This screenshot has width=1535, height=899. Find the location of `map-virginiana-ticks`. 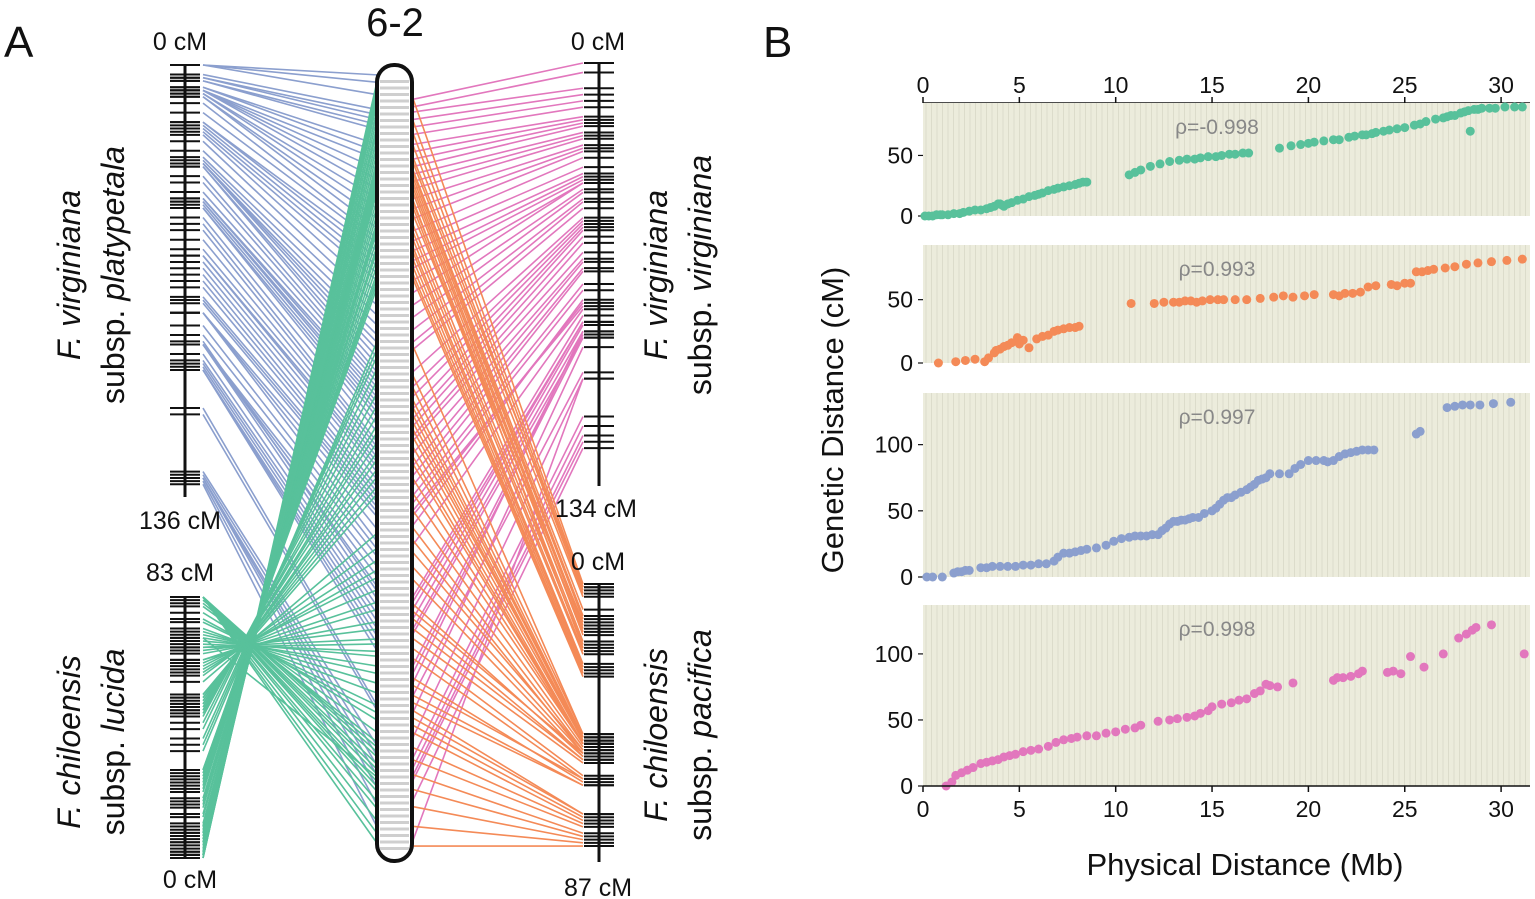

map-virginiana-ticks is located at coordinates (599, 256).